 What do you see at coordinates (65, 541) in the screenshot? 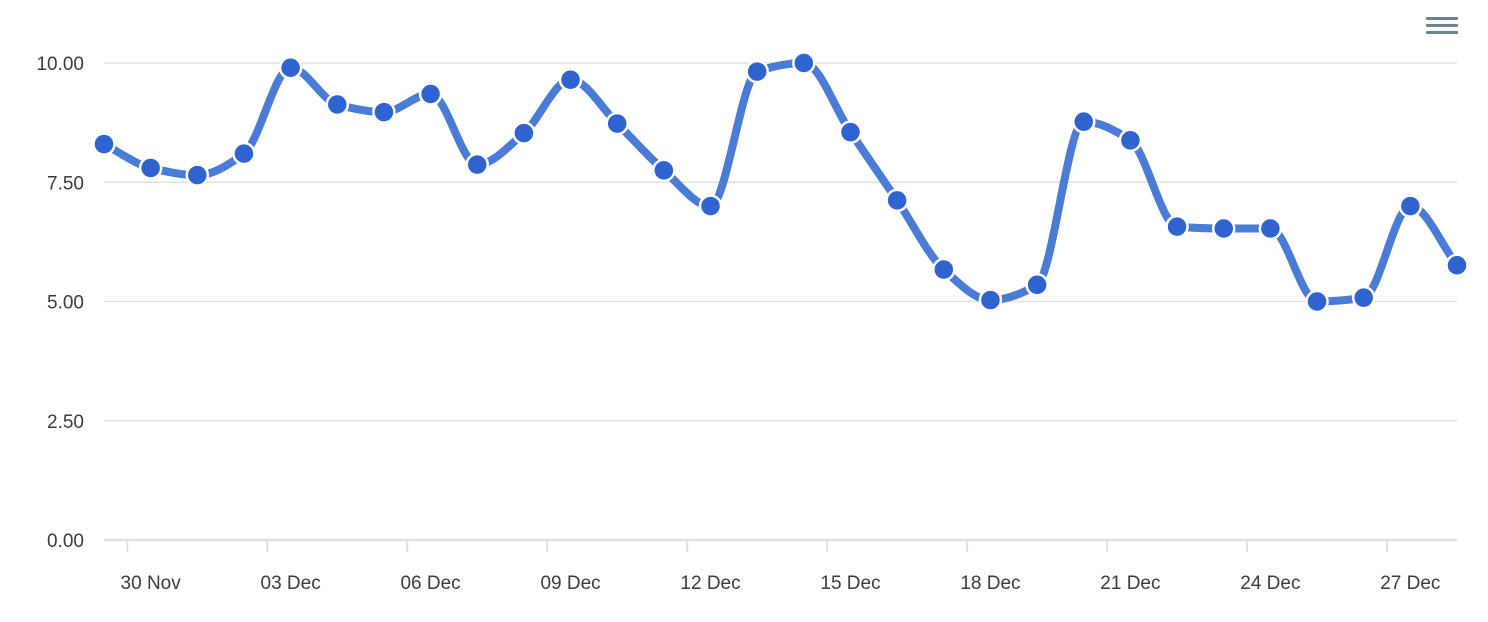
I see `y-tick-label: 0.00` at bounding box center [65, 541].